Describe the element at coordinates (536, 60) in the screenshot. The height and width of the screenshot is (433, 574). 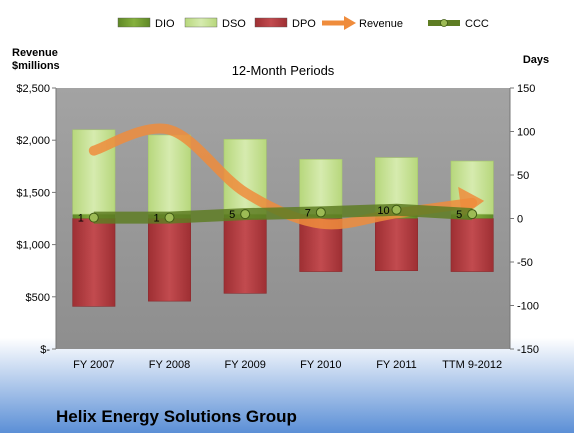
I see `right-axis-label: Days` at that location.